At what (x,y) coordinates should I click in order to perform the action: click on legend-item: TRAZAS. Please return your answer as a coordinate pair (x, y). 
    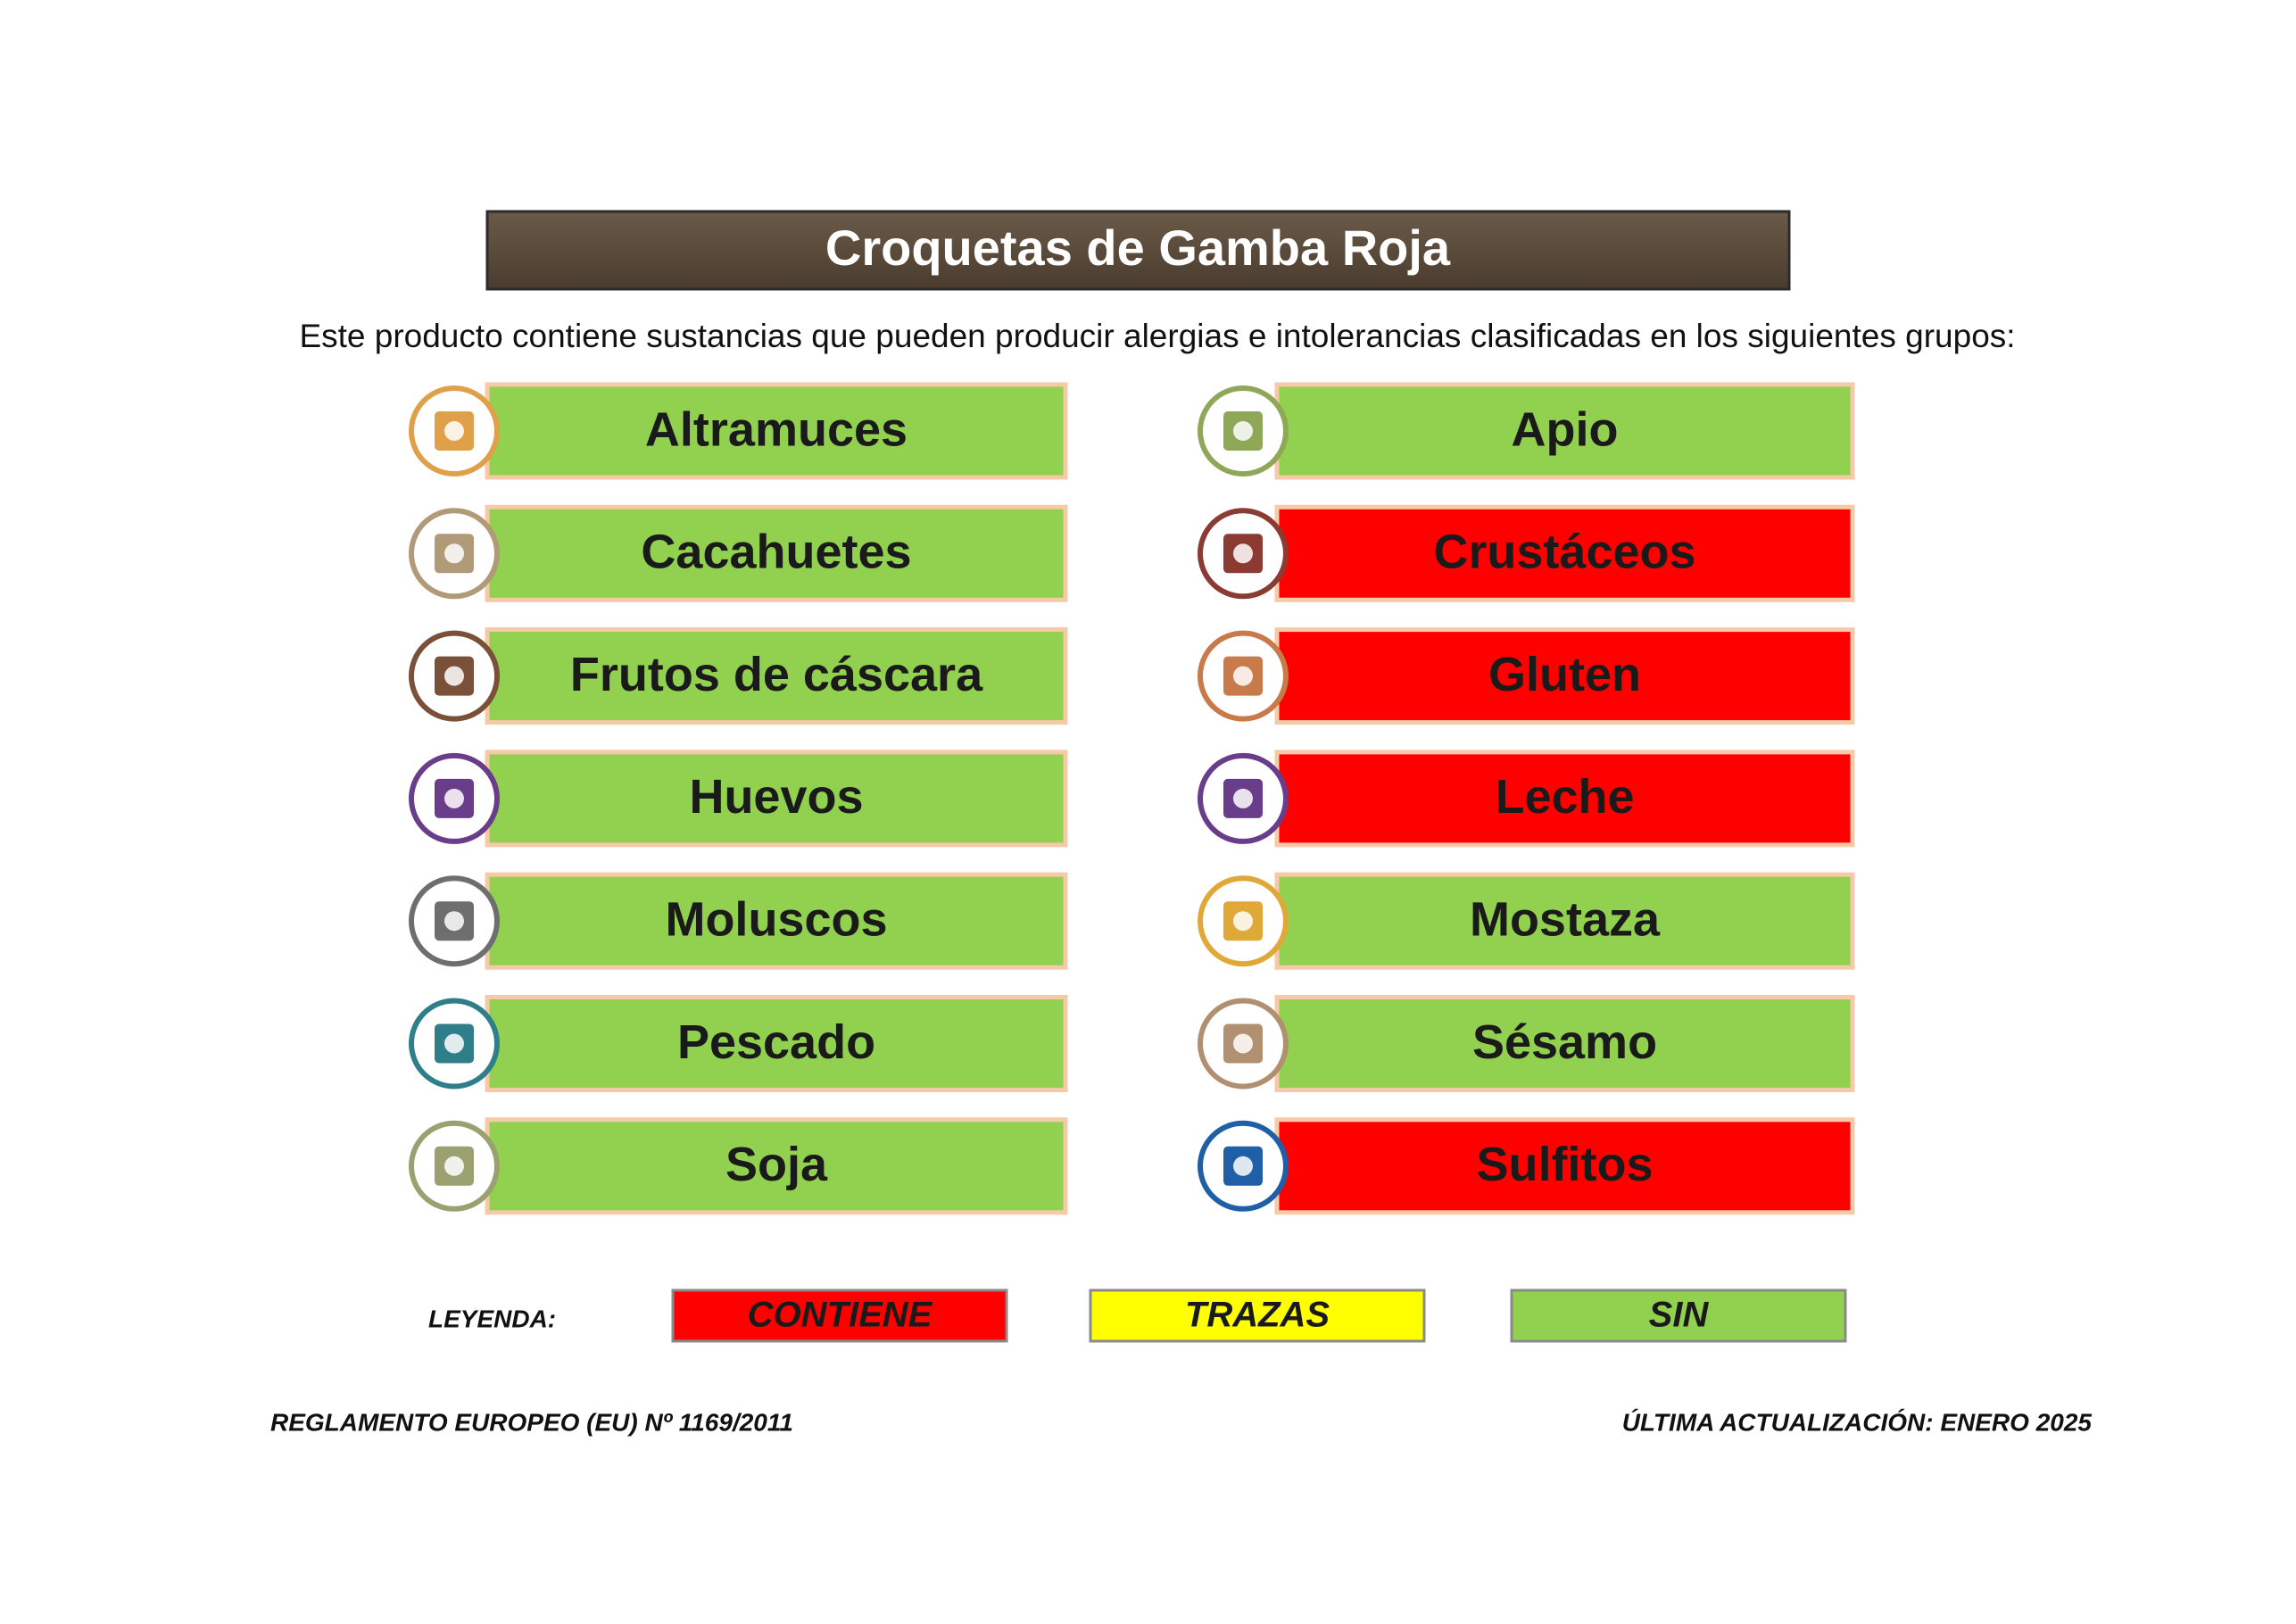
    Looking at the image, I should click on (1257, 1315).